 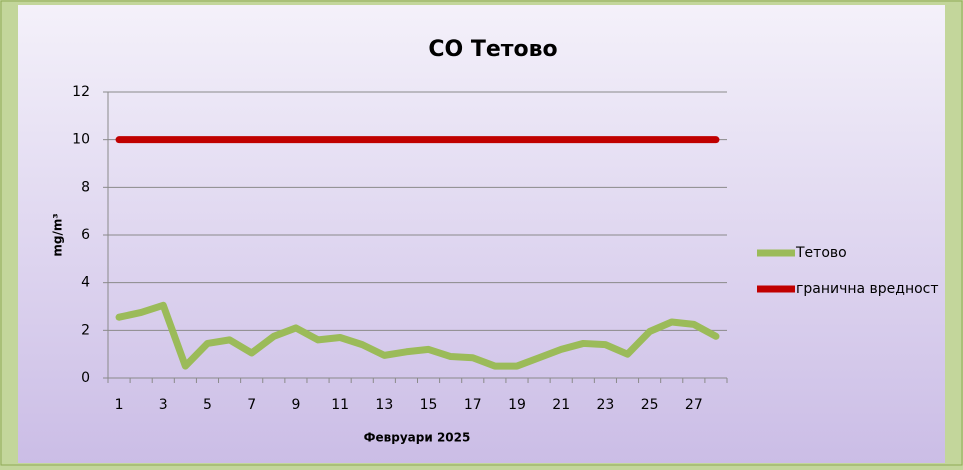 What do you see at coordinates (867, 289) in the screenshot?
I see `legend-label: гранична вредност` at bounding box center [867, 289].